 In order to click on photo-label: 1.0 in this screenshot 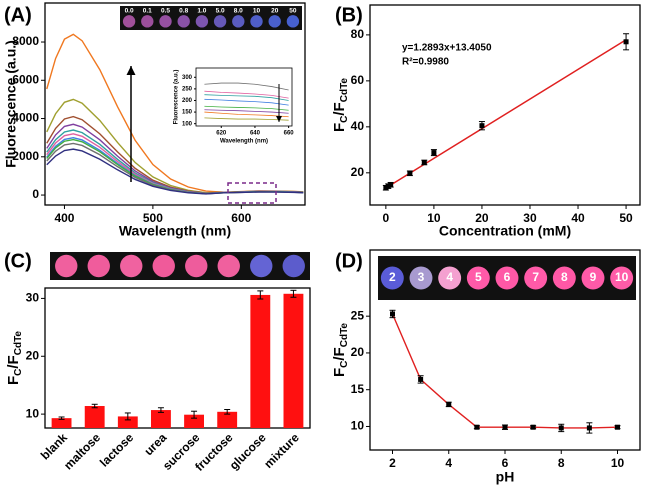, I will do `click(201, 11)`.